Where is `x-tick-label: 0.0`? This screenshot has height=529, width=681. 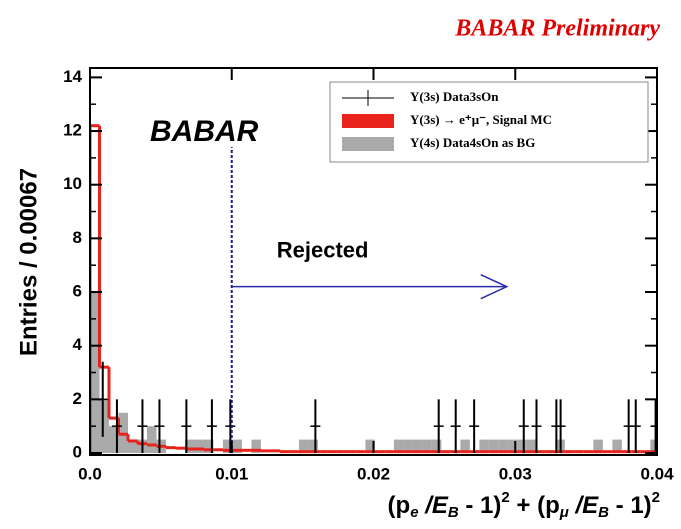 x-tick-label: 0.0 is located at coordinates (90, 473).